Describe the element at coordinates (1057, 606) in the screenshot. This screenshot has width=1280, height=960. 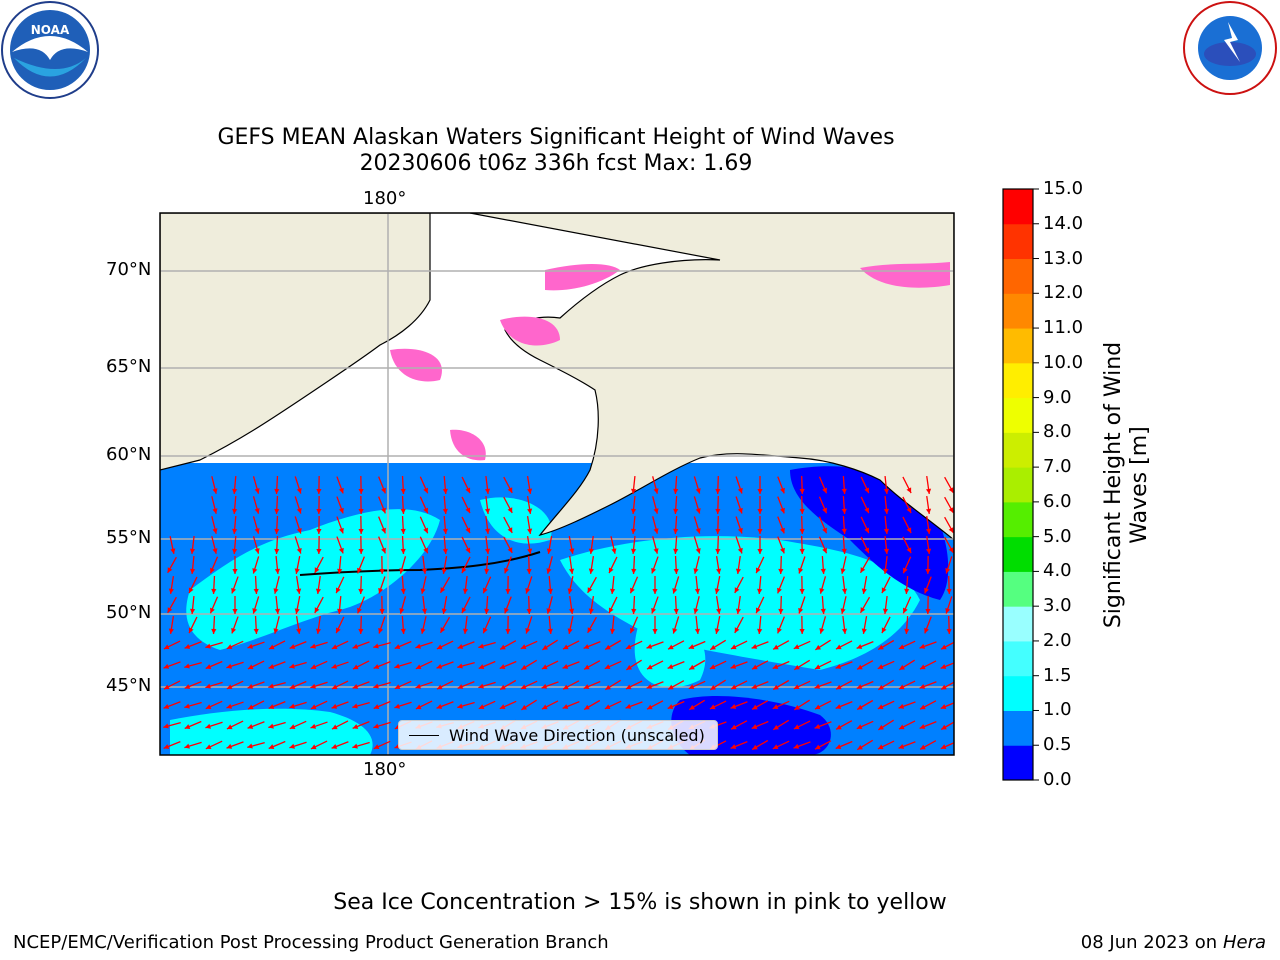
I see `colorbar-tick-label: 3.0` at that location.